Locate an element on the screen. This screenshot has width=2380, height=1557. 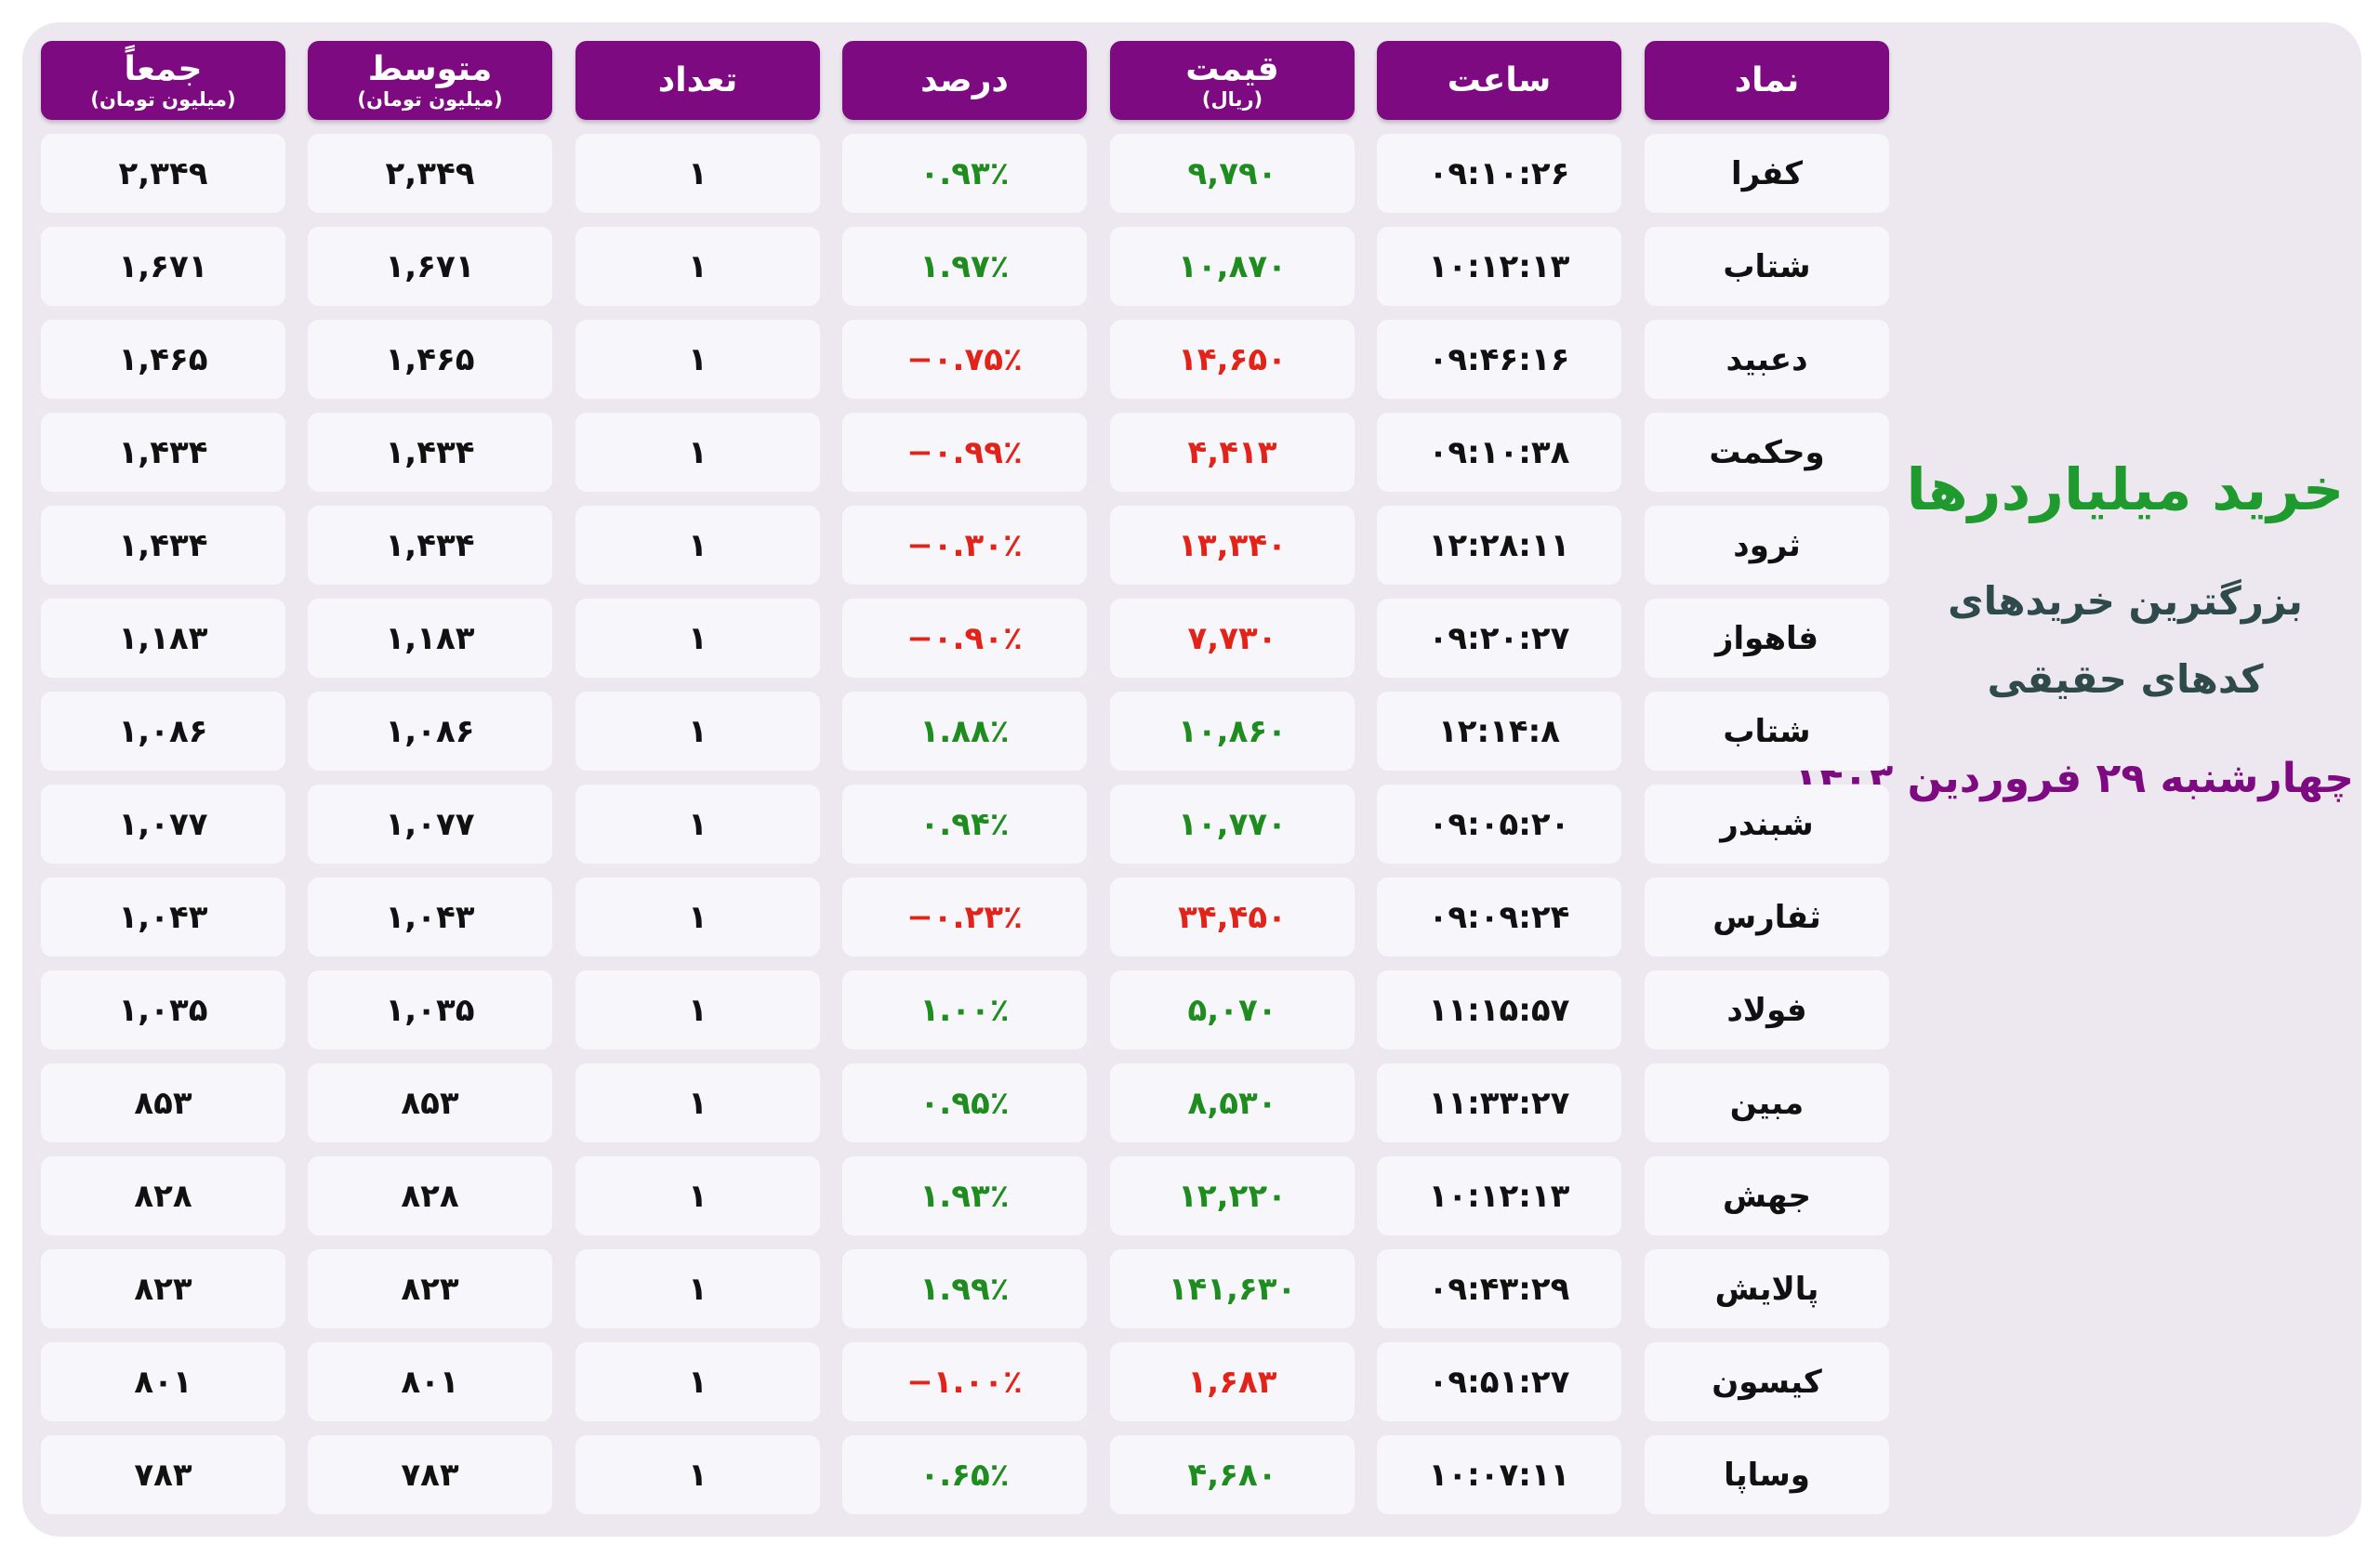
header-cell: جمعاً (میلیون تومان) is located at coordinates (163, 80).